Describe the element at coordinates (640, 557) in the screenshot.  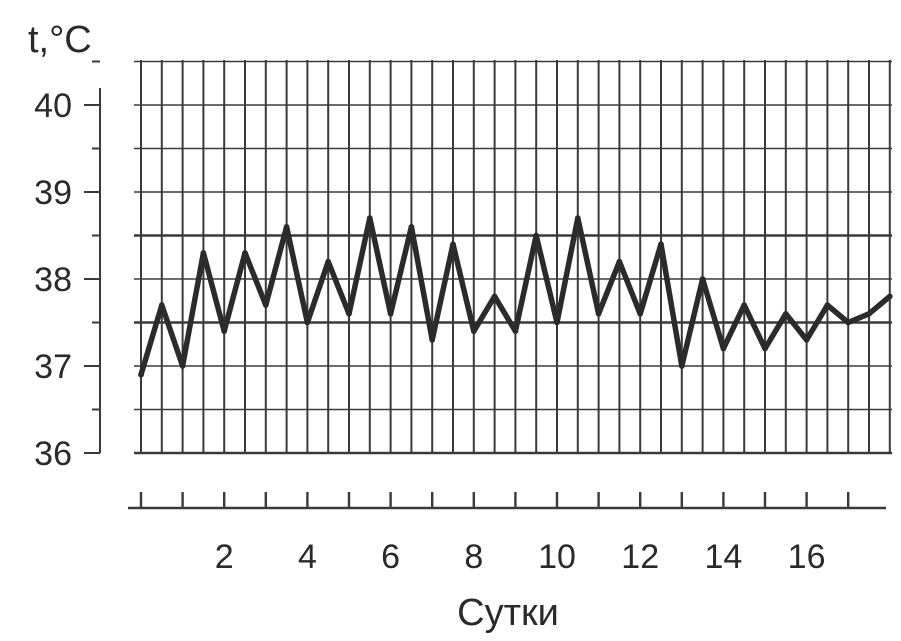
I see `x-tick-label: 12` at that location.